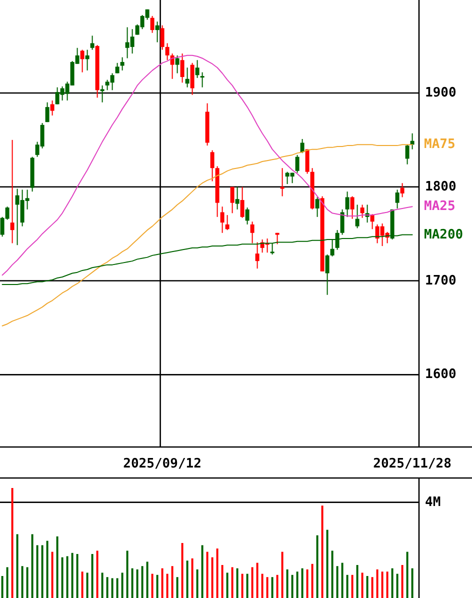  Describe the element at coordinates (444, 234) in the screenshot. I see `series-label: MA200` at that location.